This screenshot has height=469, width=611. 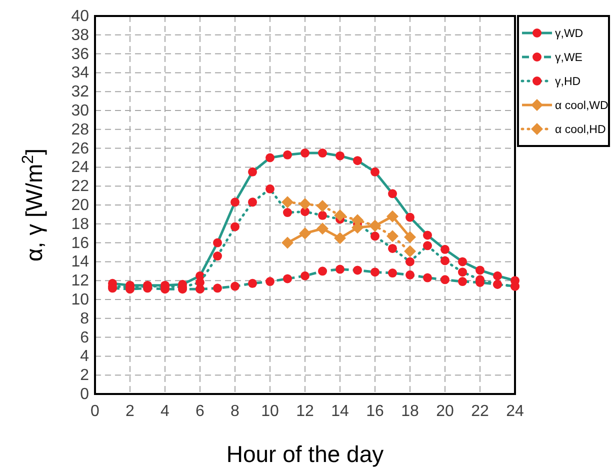 I want to click on x-axis-title: Hour of the day, so click(x=305, y=454).